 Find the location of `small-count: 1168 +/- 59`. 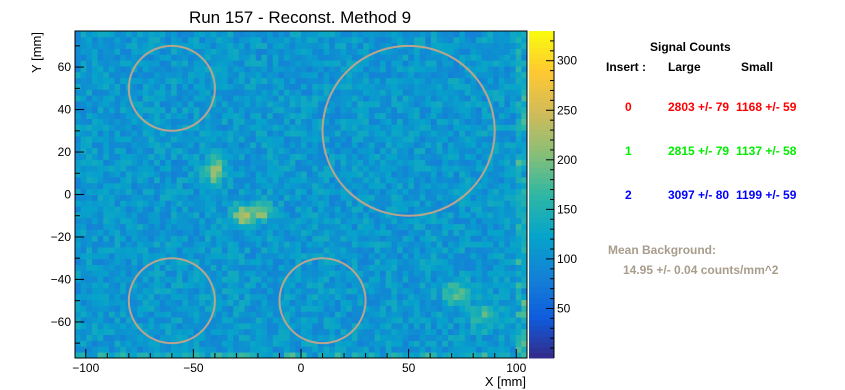

small-count: 1168 +/- 59 is located at coordinates (766, 107).